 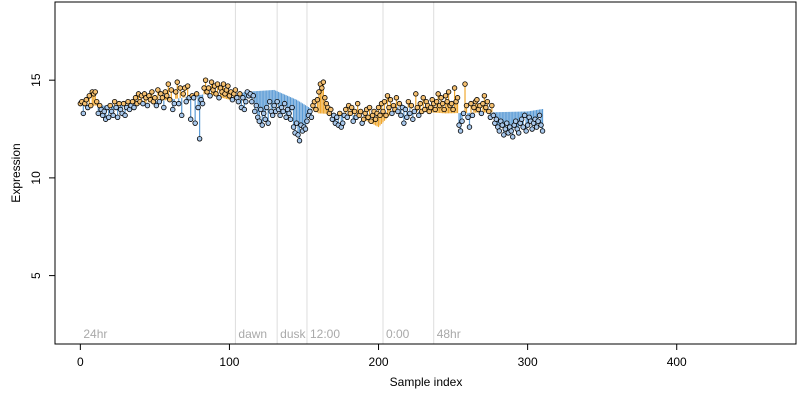 I want to click on time-annotation: 0:00, so click(x=398, y=334).